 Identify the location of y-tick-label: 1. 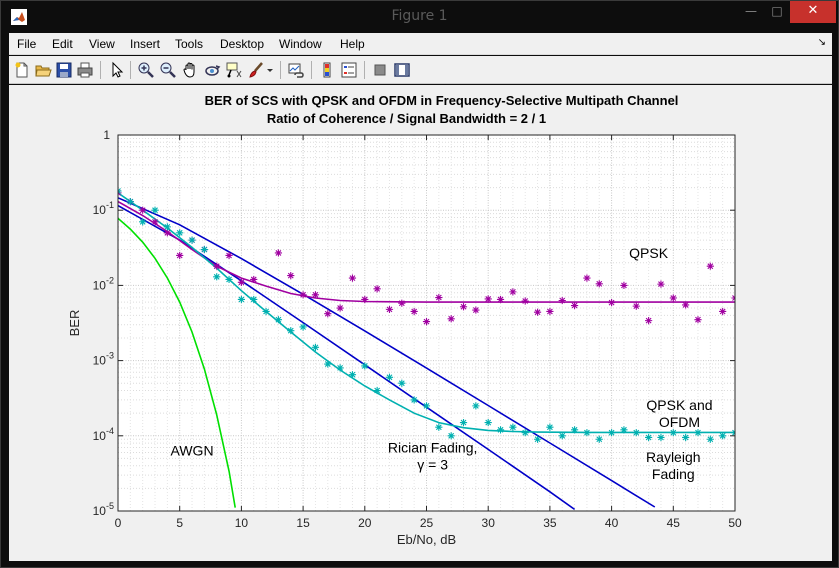
(106, 135).